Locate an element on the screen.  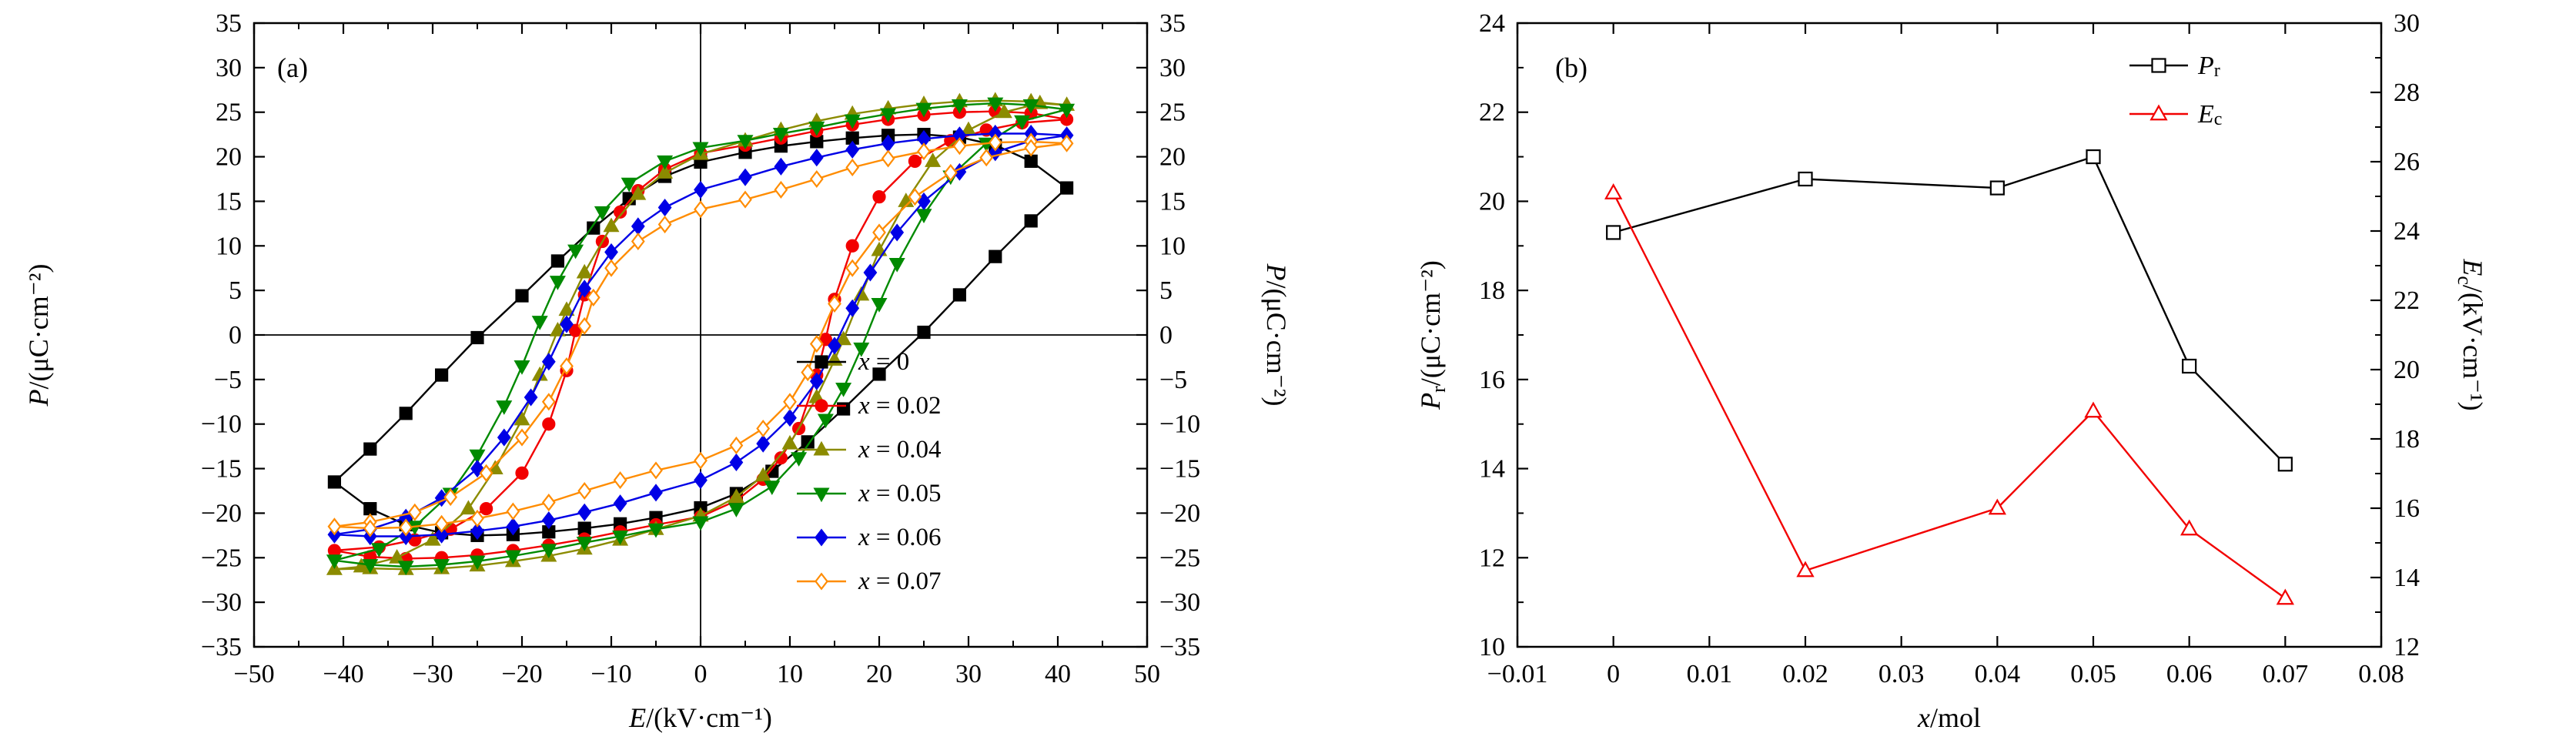
x-tick-label: −30 is located at coordinates (433, 674).